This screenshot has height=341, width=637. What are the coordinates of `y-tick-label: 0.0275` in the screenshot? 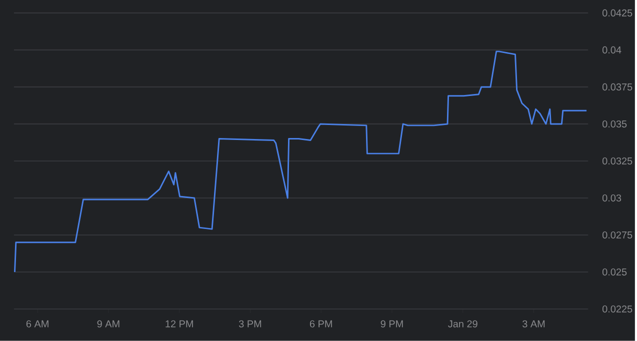 It's located at (617, 235).